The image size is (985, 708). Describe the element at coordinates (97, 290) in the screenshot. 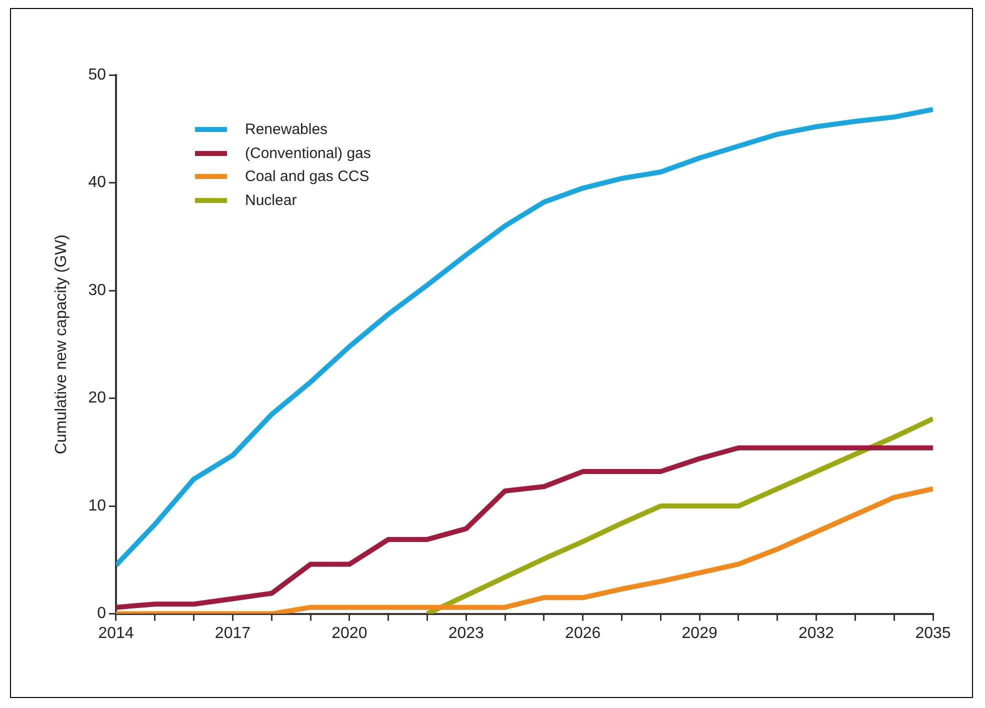

I see `y-tick-label: 30` at that location.